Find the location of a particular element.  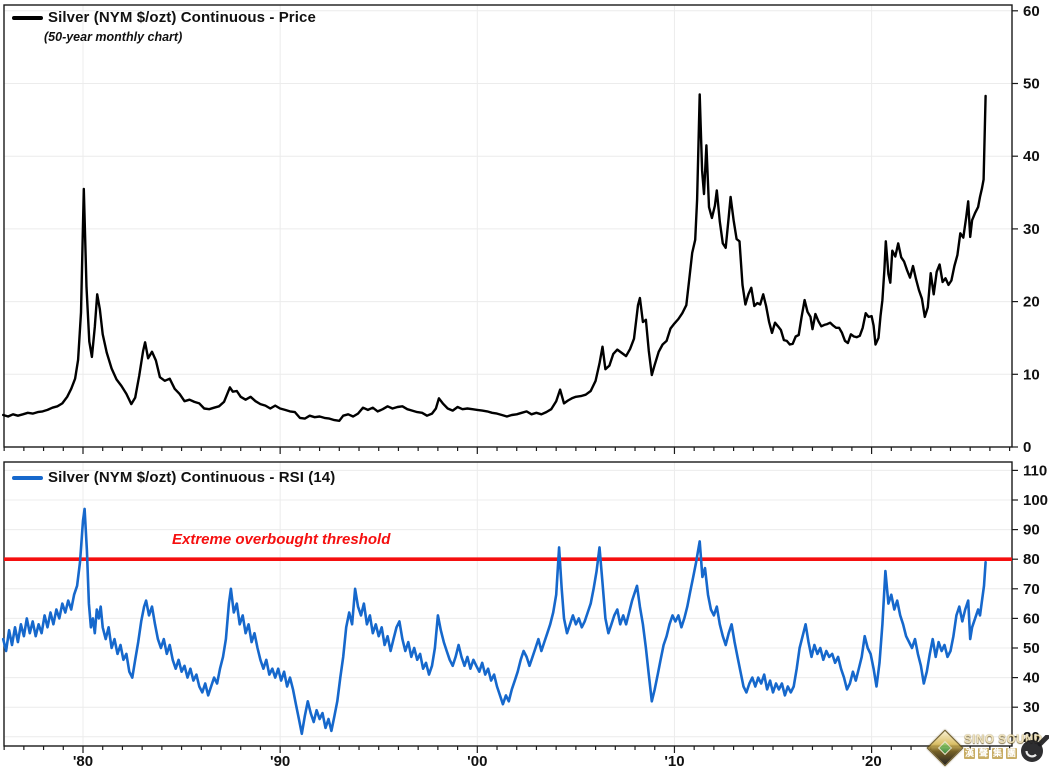

y-tick-label: 90 is located at coordinates (1031, 530).